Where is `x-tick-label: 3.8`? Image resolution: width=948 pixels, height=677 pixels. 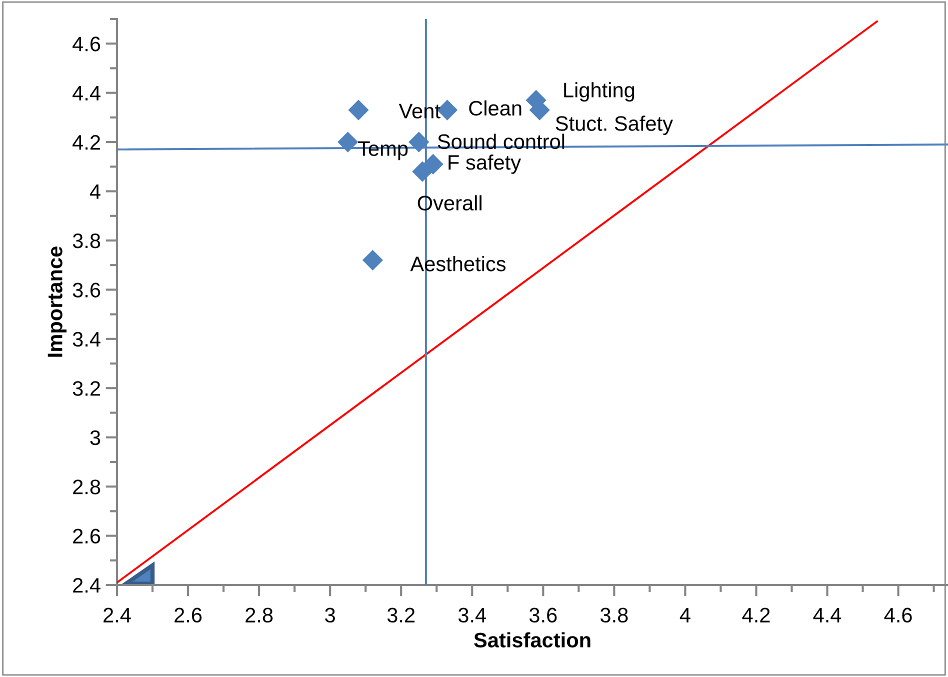
x-tick-label: 3.8 is located at coordinates (614, 615).